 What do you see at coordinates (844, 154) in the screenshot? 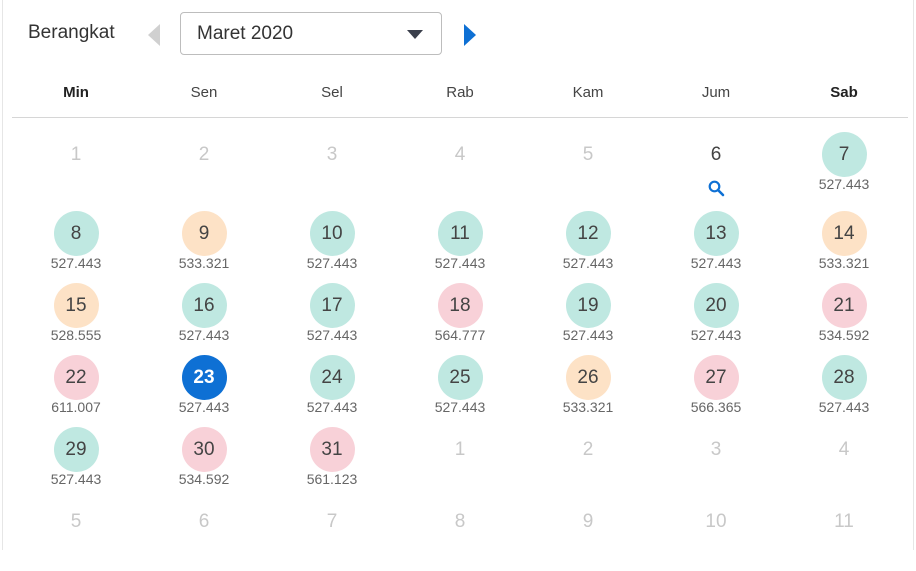
I see `day-number: 7` at bounding box center [844, 154].